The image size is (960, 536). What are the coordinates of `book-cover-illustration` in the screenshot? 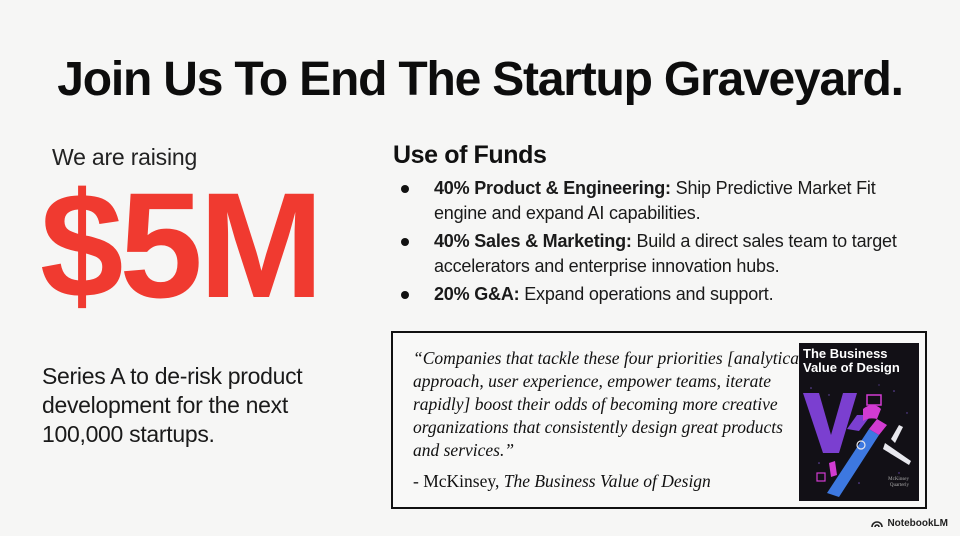 It's located at (857, 440).